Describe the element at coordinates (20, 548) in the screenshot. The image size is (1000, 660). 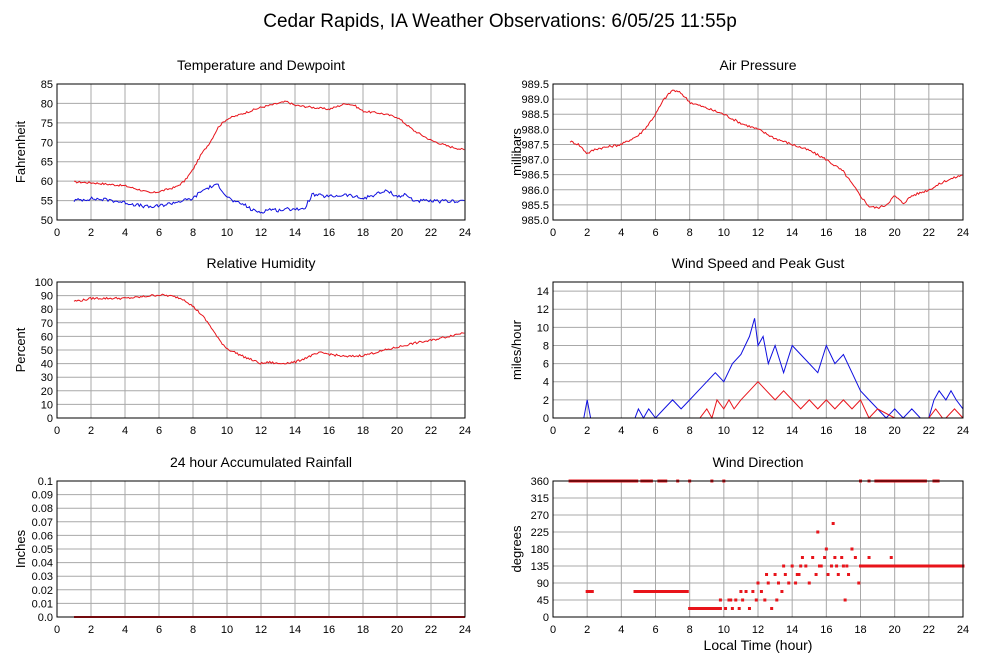
I see `y-axis-label: Inches` at that location.